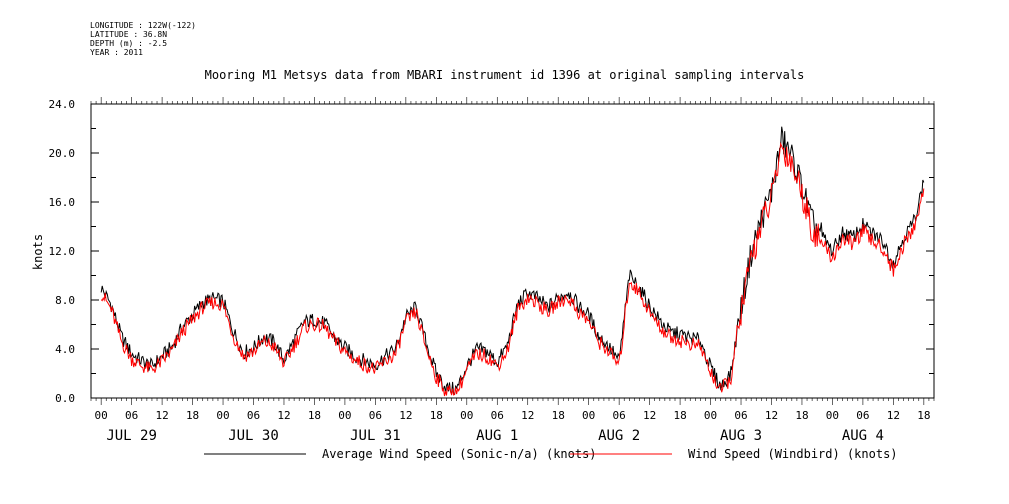 The height and width of the screenshot is (504, 1009). I want to click on longitude-text: LONGITUDE : 122W(-122), so click(143, 25).